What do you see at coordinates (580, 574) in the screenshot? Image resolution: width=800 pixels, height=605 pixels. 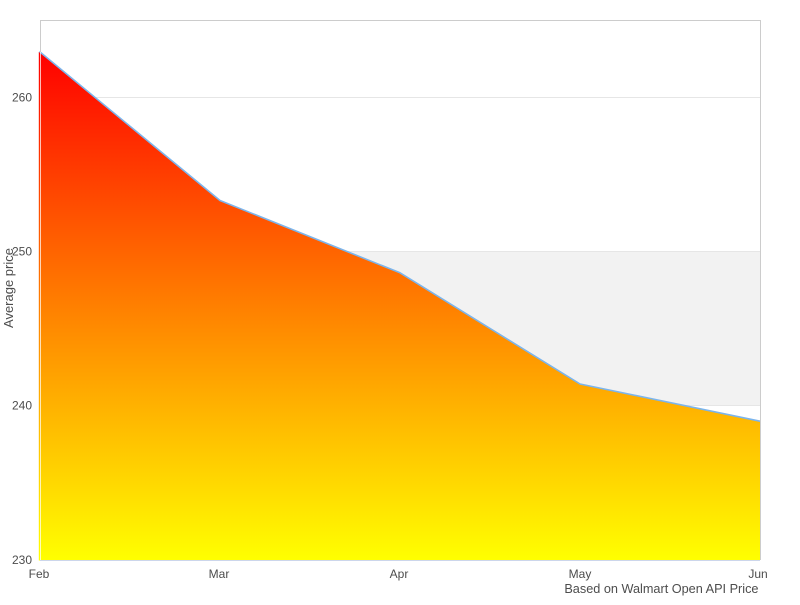 I see `svg-text: May` at bounding box center [580, 574].